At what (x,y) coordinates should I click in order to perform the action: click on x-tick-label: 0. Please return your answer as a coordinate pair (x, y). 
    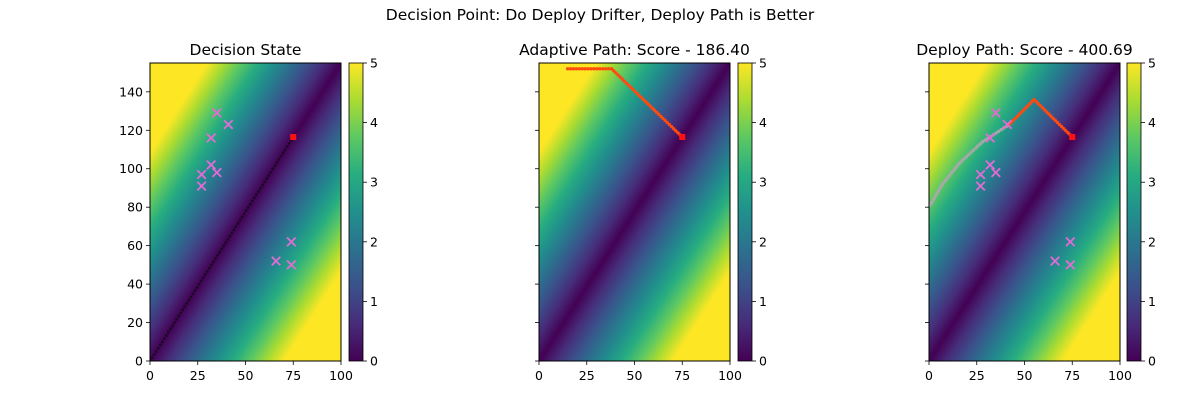
    Looking at the image, I should click on (539, 375).